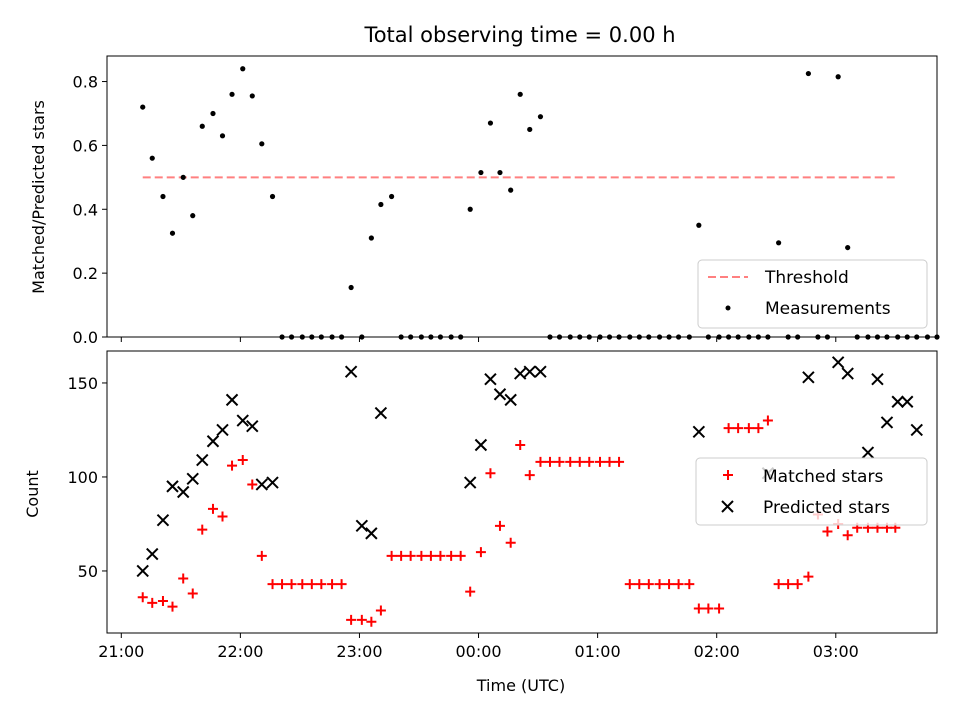 The image size is (960, 724). What do you see at coordinates (85, 273) in the screenshot?
I see `ratio-y-tick-label: 0.2` at bounding box center [85, 273].